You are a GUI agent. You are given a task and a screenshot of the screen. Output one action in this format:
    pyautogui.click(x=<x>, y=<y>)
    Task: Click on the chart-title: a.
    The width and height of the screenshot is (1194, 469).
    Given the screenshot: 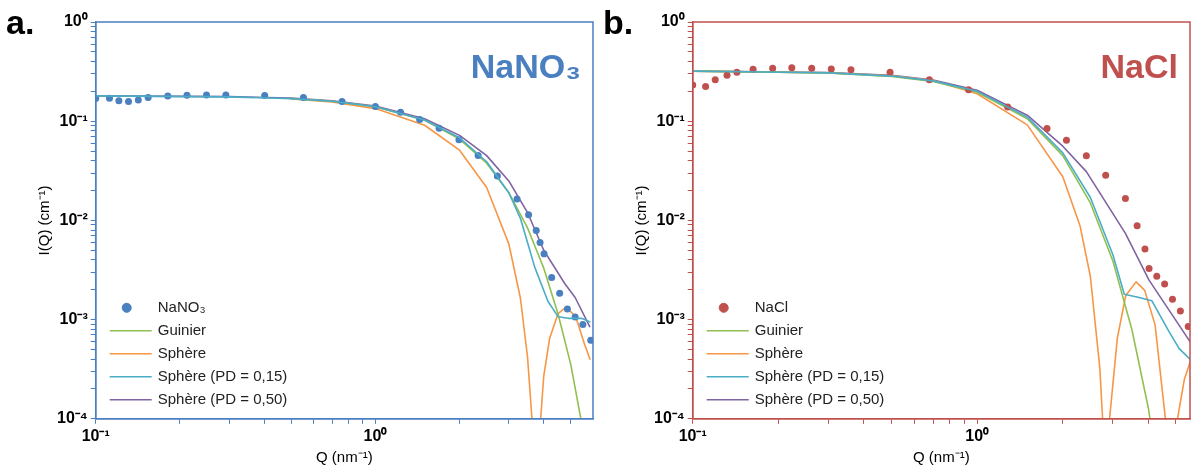 What is the action you would take?
    pyautogui.click(x=20, y=22)
    